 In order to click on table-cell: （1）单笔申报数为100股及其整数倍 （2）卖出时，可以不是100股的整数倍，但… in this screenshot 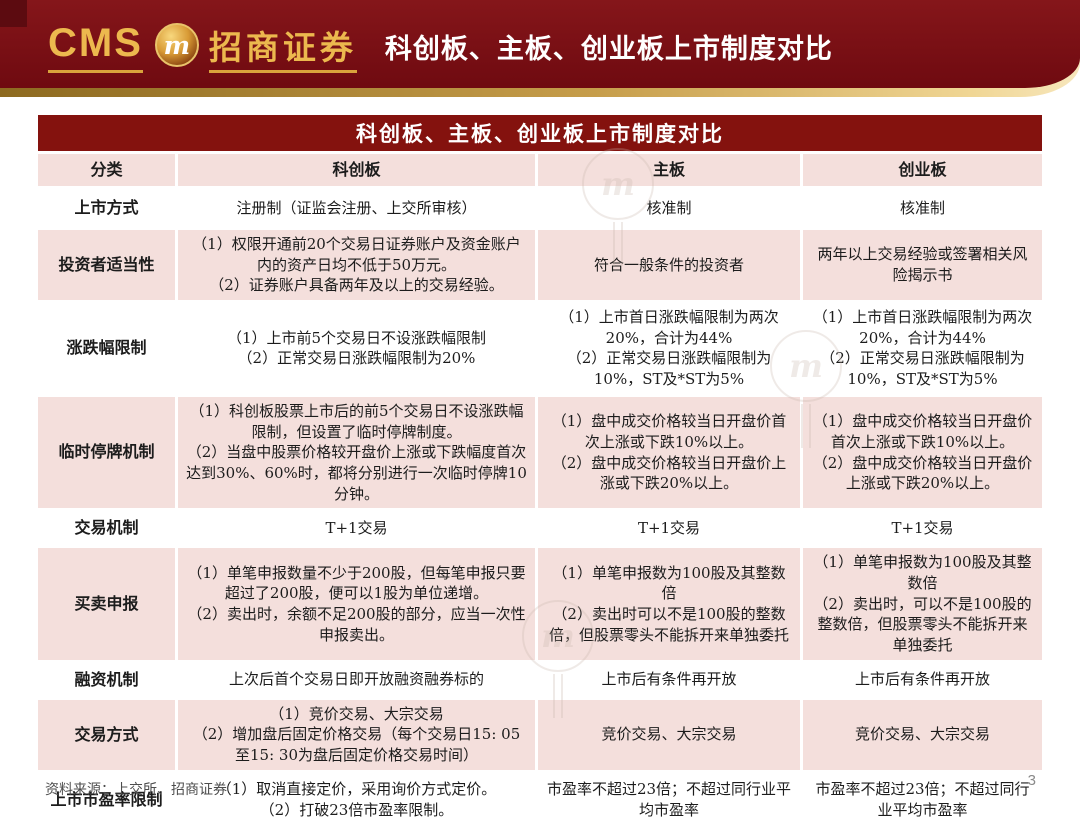, I will do `click(922, 604)`.